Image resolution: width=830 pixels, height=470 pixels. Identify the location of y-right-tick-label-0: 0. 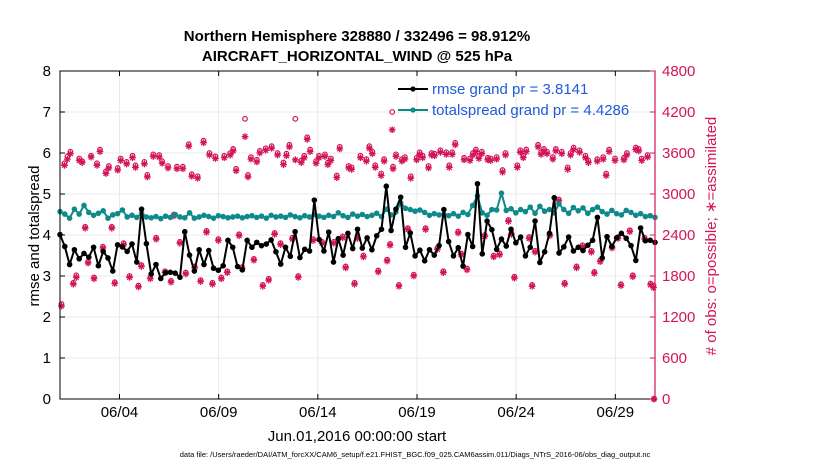
(666, 399).